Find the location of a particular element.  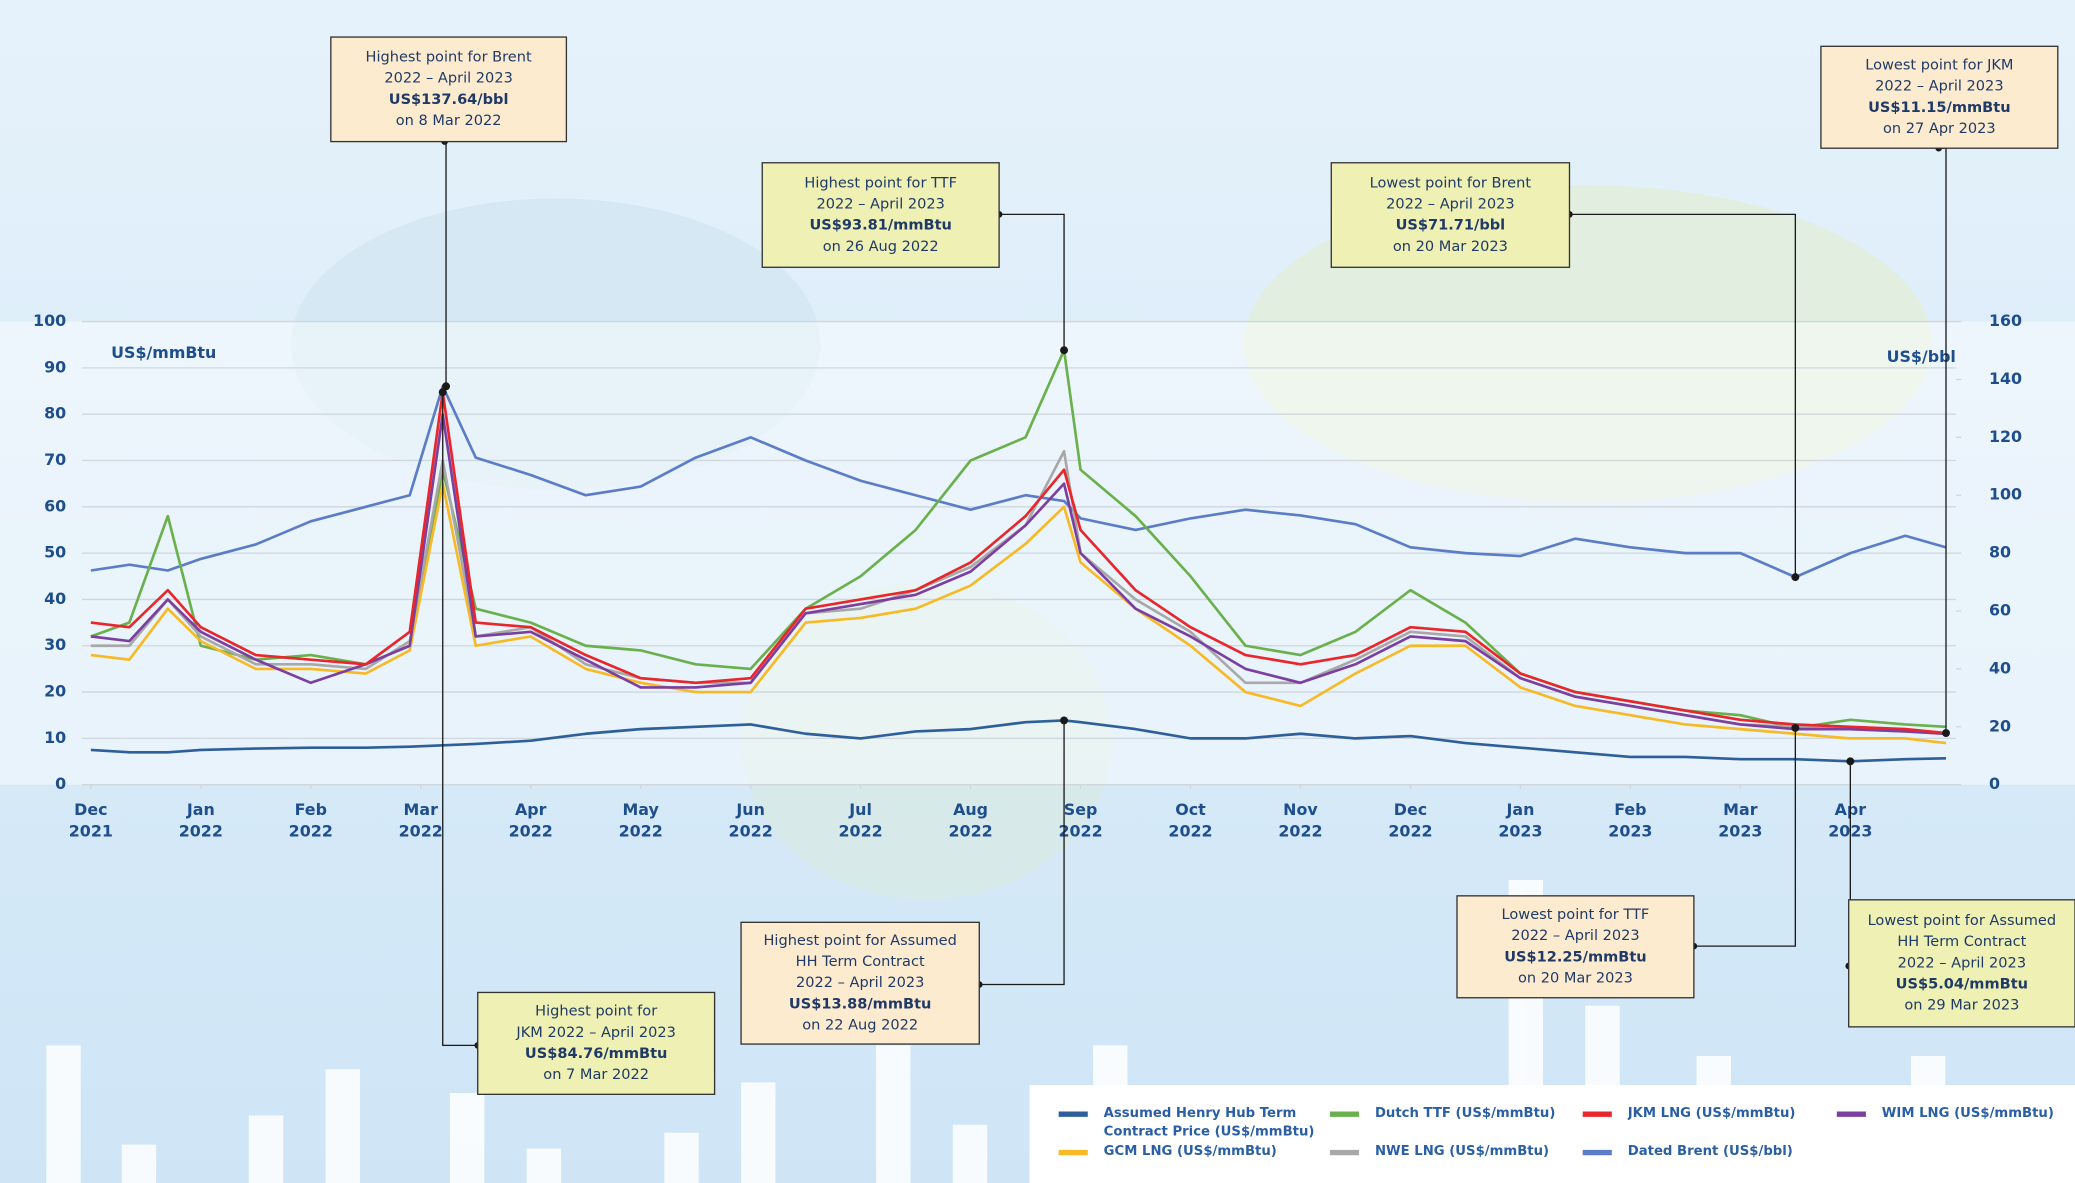

annotation-value: US$93.81/mmBtu is located at coordinates (880, 225).